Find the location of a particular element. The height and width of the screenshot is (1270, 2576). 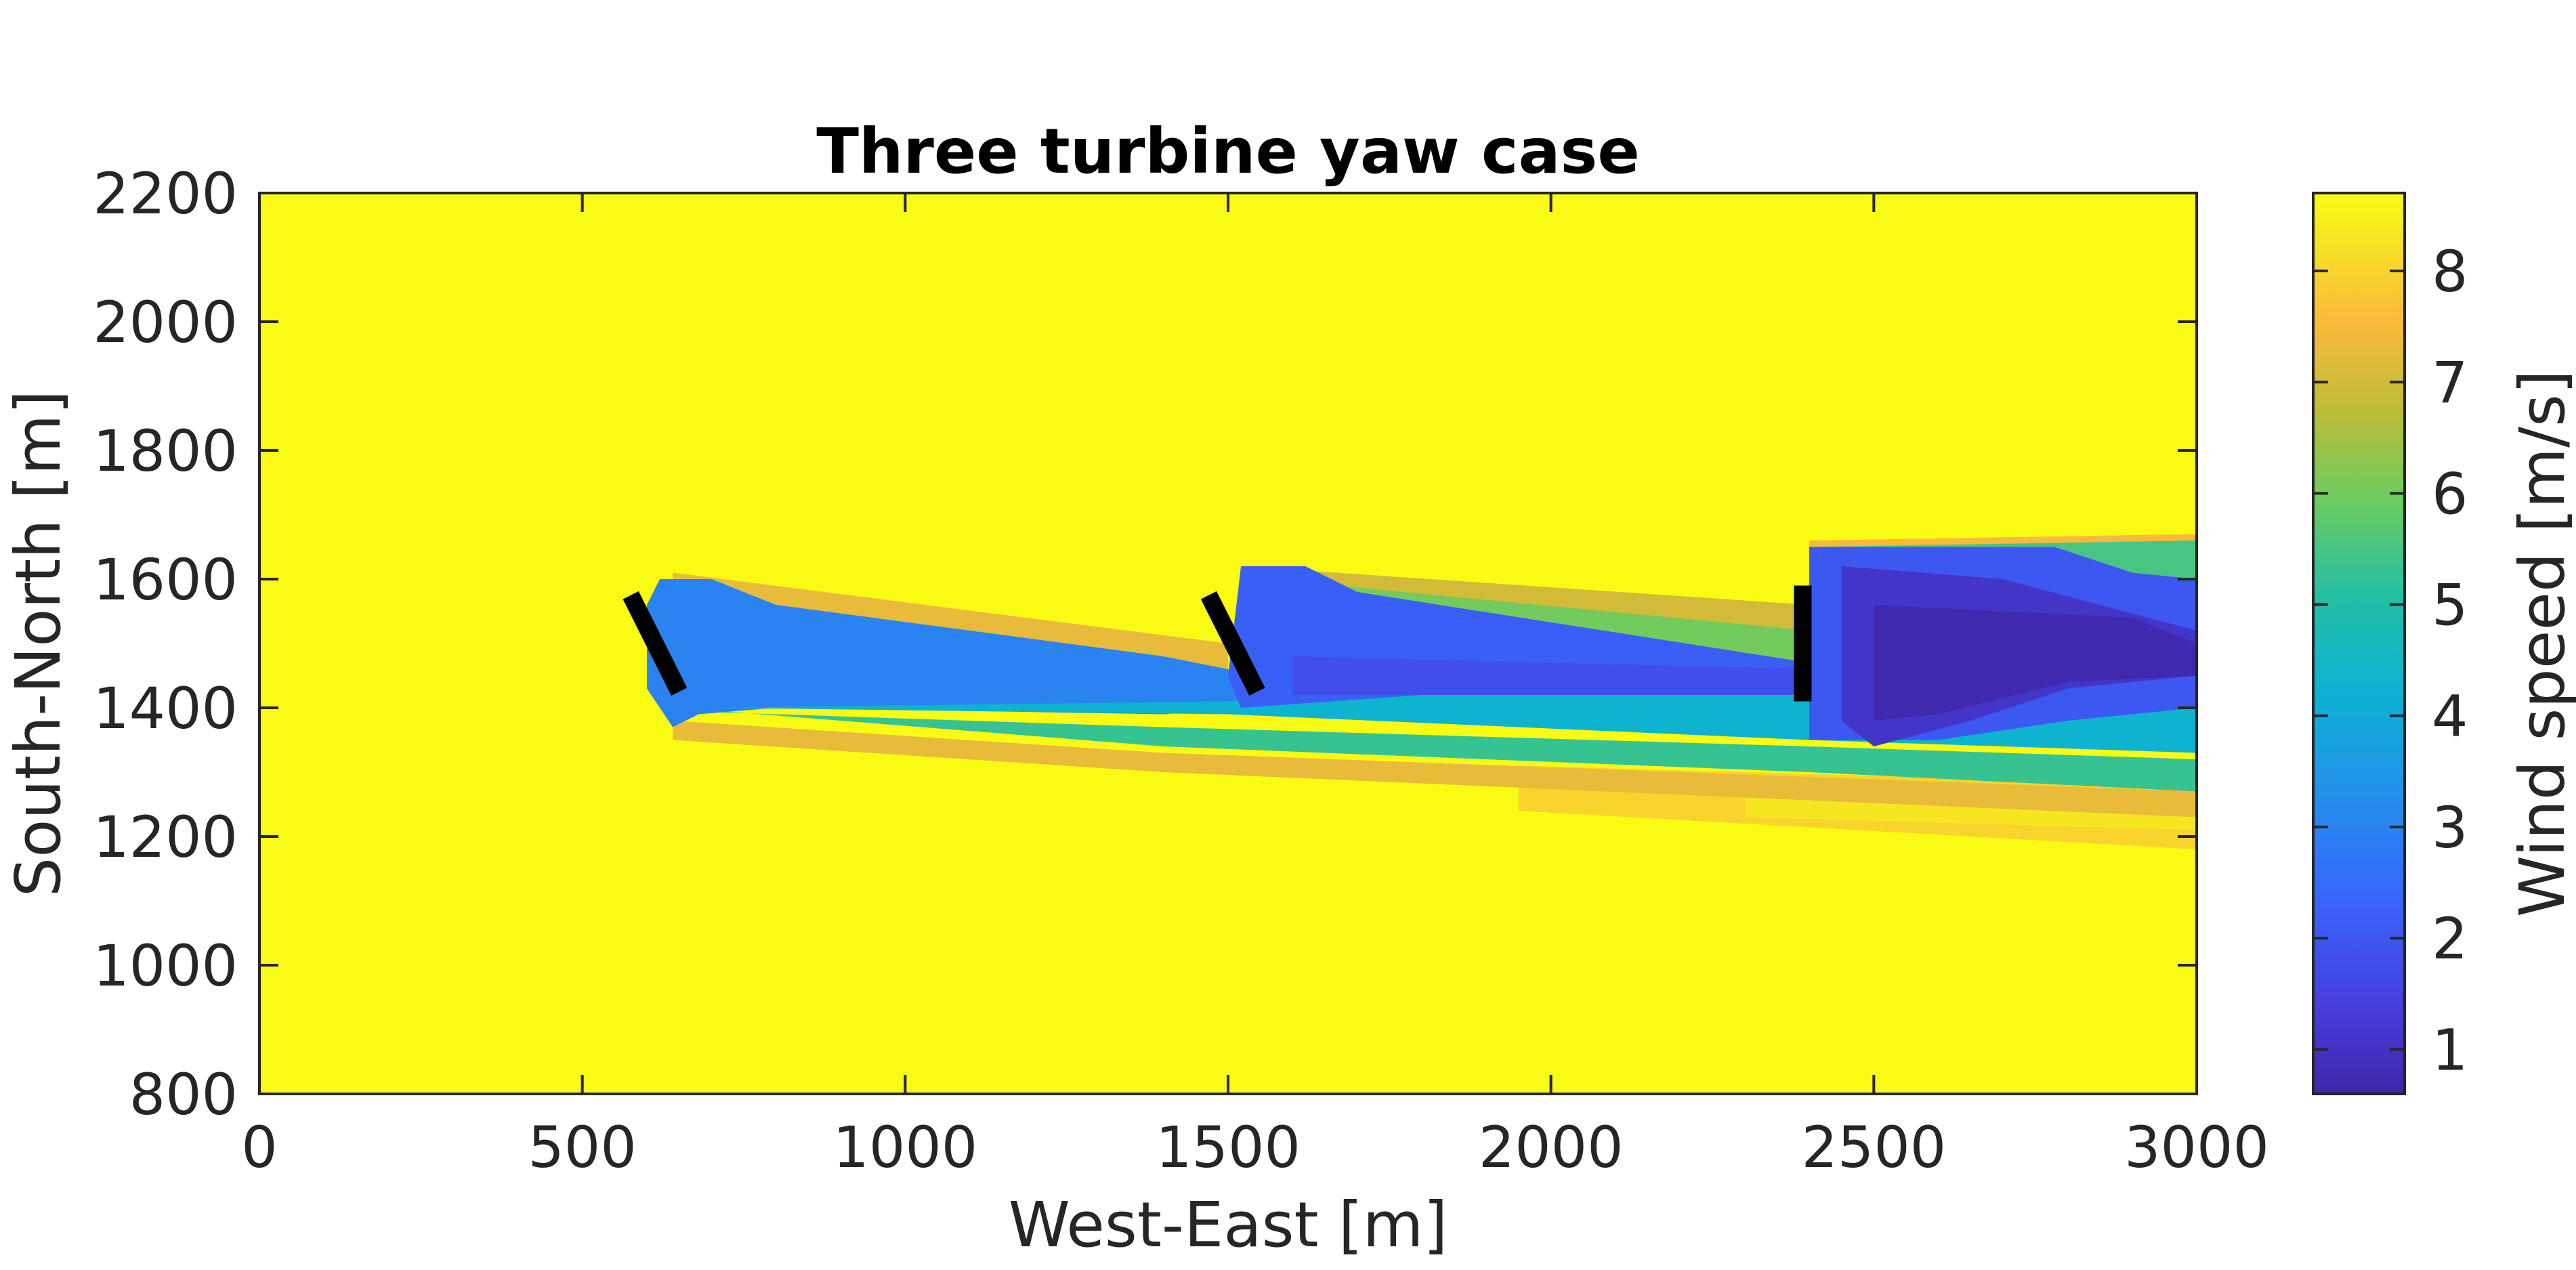

tick-label: 1600 is located at coordinates (165, 580).